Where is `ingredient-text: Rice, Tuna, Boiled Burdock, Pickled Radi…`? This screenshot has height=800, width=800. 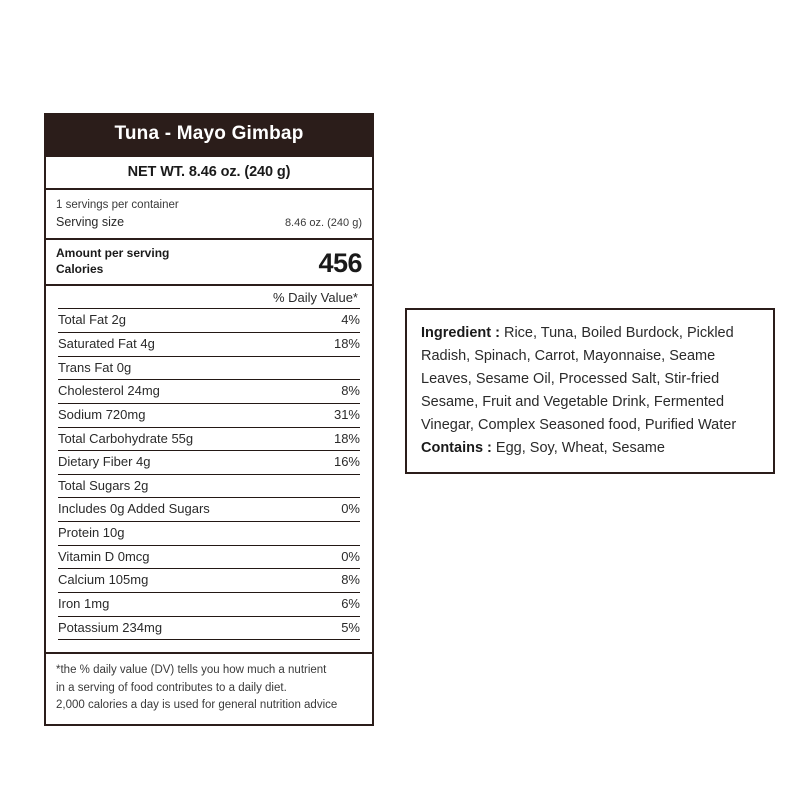
ingredient-text: Rice, Tuna, Boiled Burdock, Pickled Radi… is located at coordinates (579, 379).